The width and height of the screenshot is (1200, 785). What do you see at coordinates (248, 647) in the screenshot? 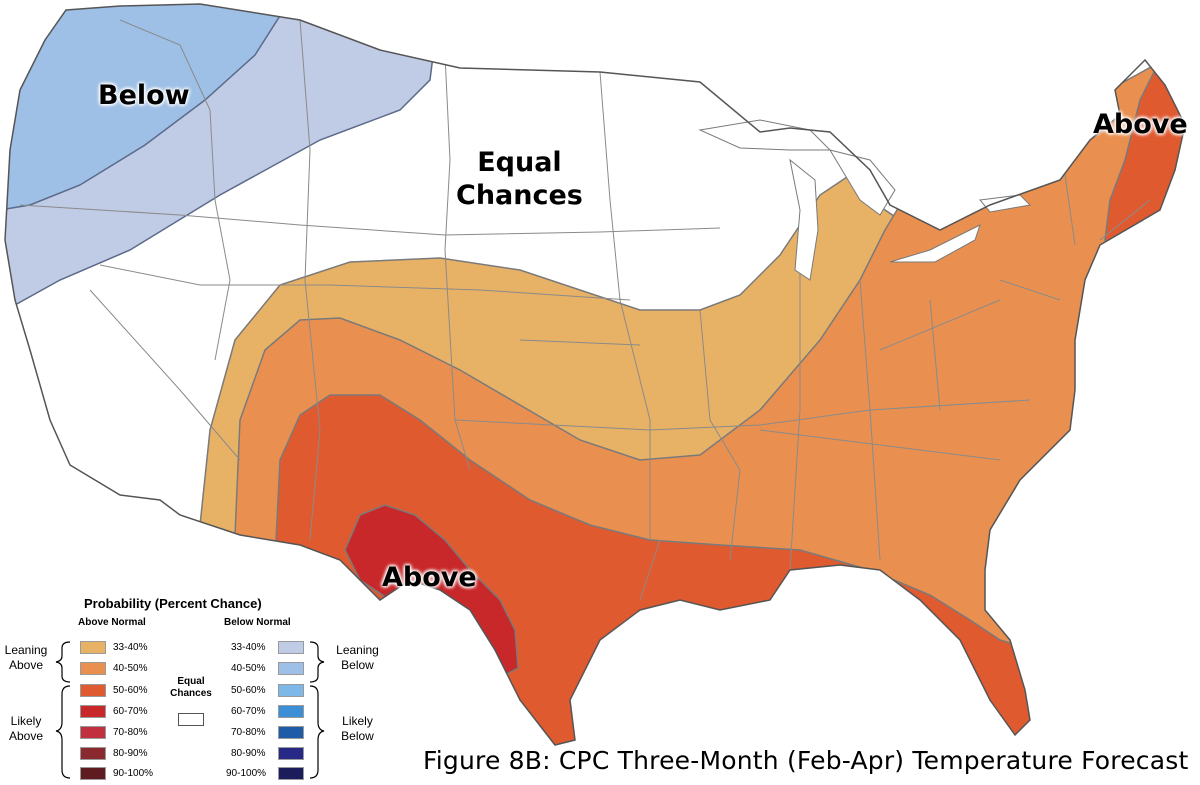
I see `swatch-label-below-33-40: 33-40%` at bounding box center [248, 647].